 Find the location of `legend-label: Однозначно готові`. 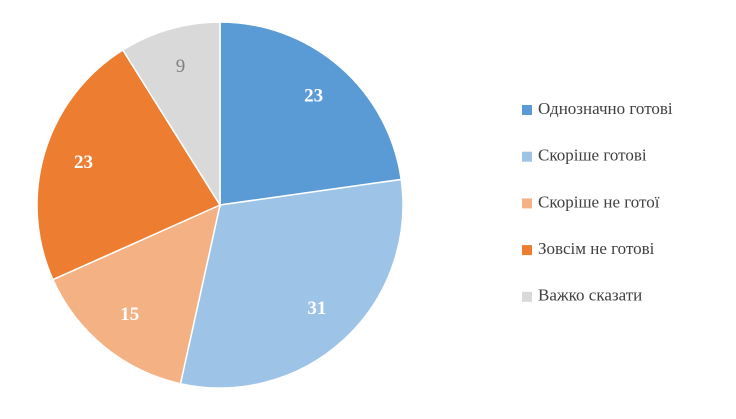

legend-label: Однозначно готові is located at coordinates (605, 108).